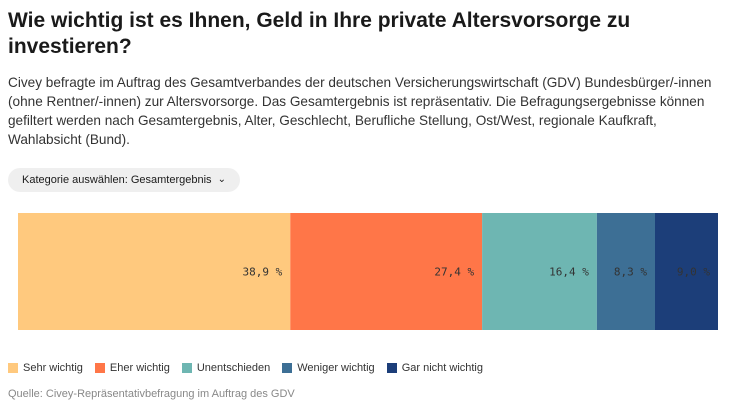 The width and height of the screenshot is (735, 413). I want to click on legend-item-2: Unentschieden, so click(226, 368).